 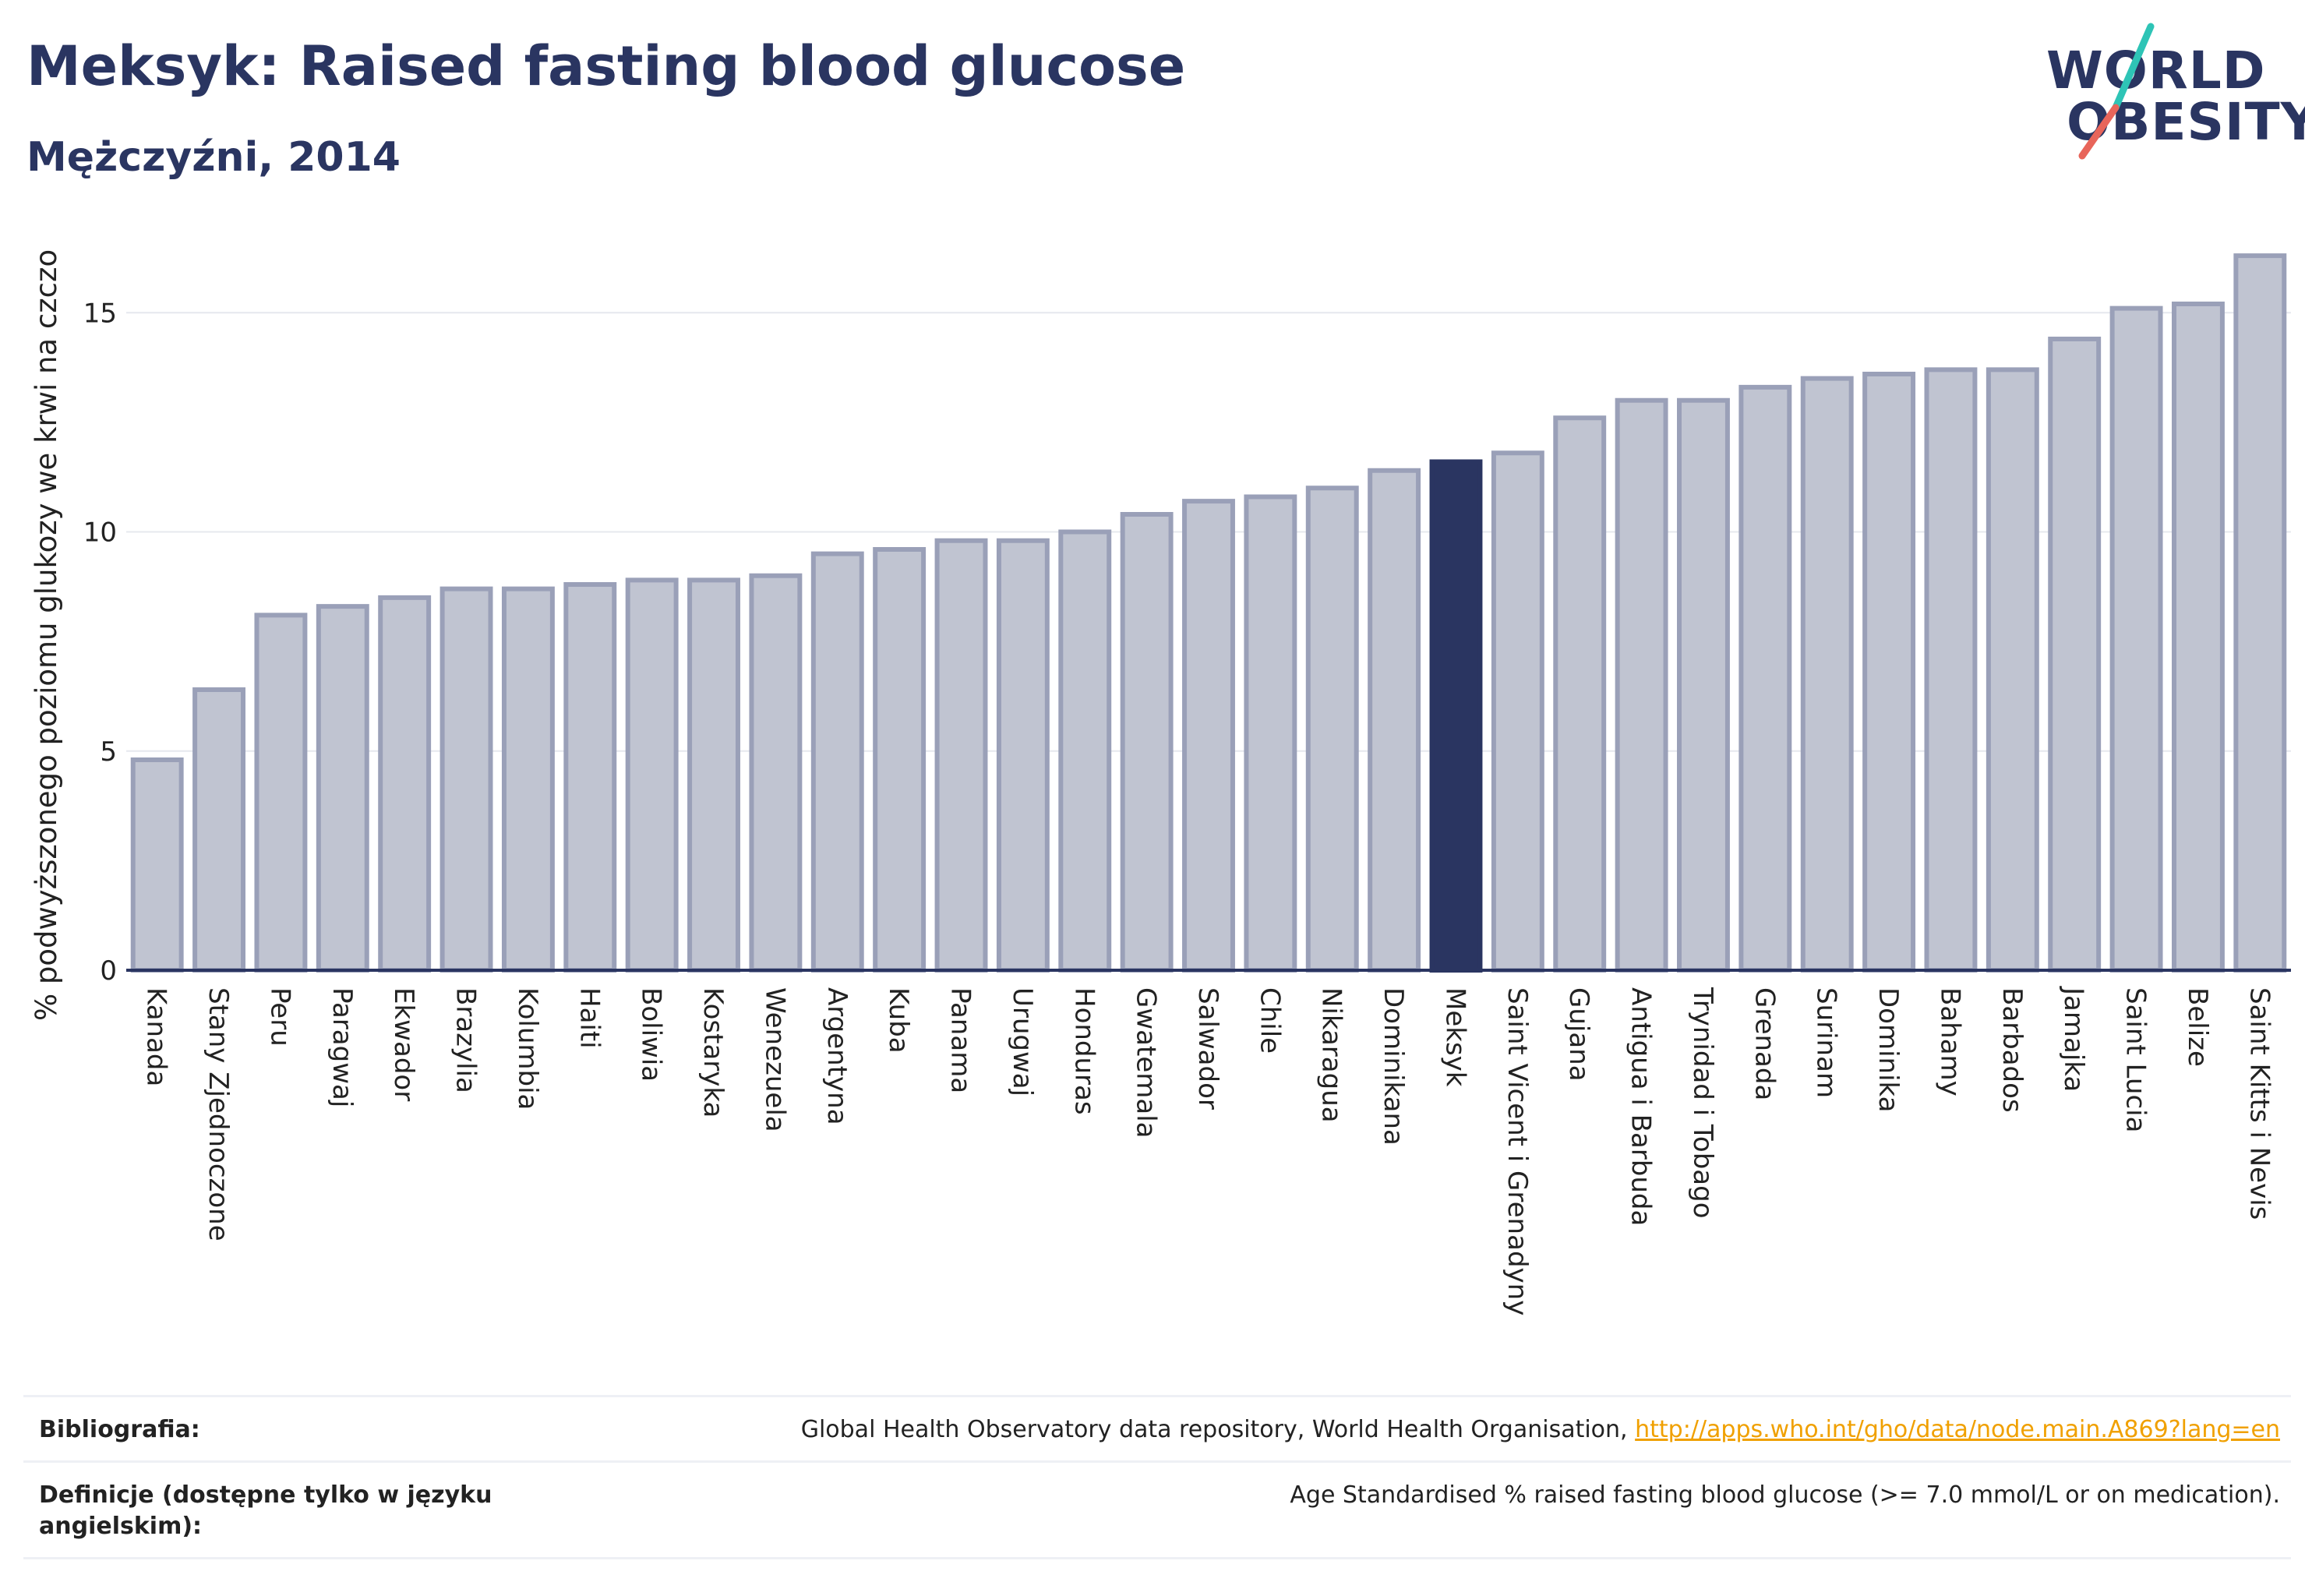 I want to click on x-tick-label: Bahamy, so click(x=1949, y=1041).